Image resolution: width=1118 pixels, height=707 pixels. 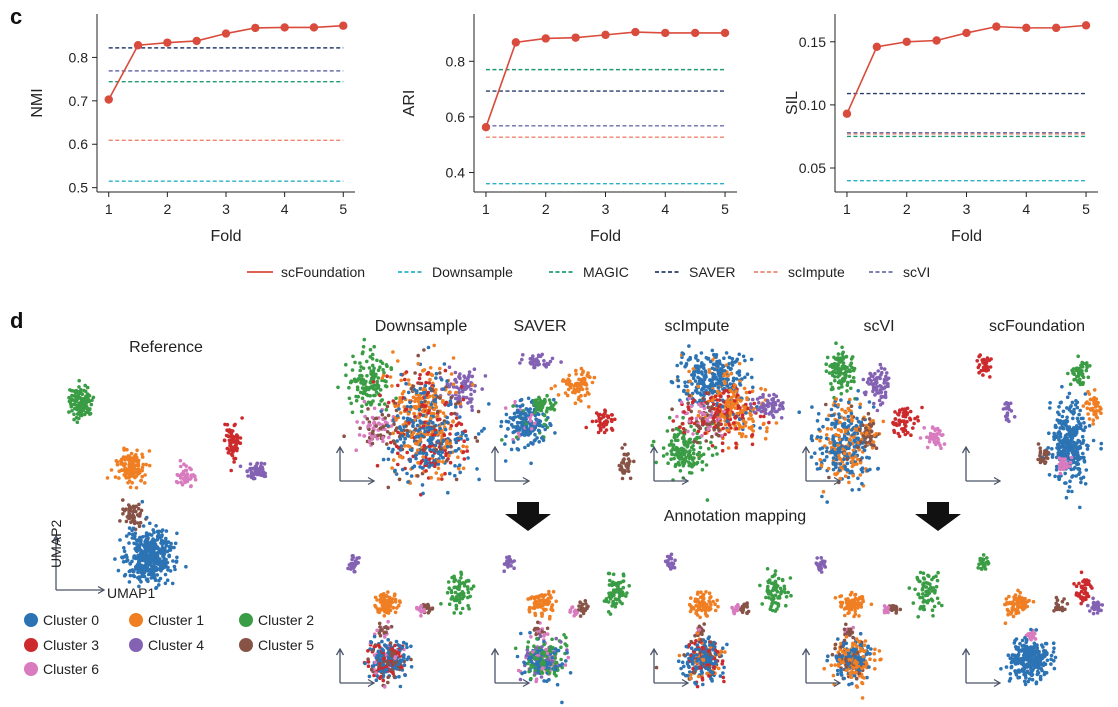 I want to click on y-axis-label: ARI, so click(x=409, y=103).